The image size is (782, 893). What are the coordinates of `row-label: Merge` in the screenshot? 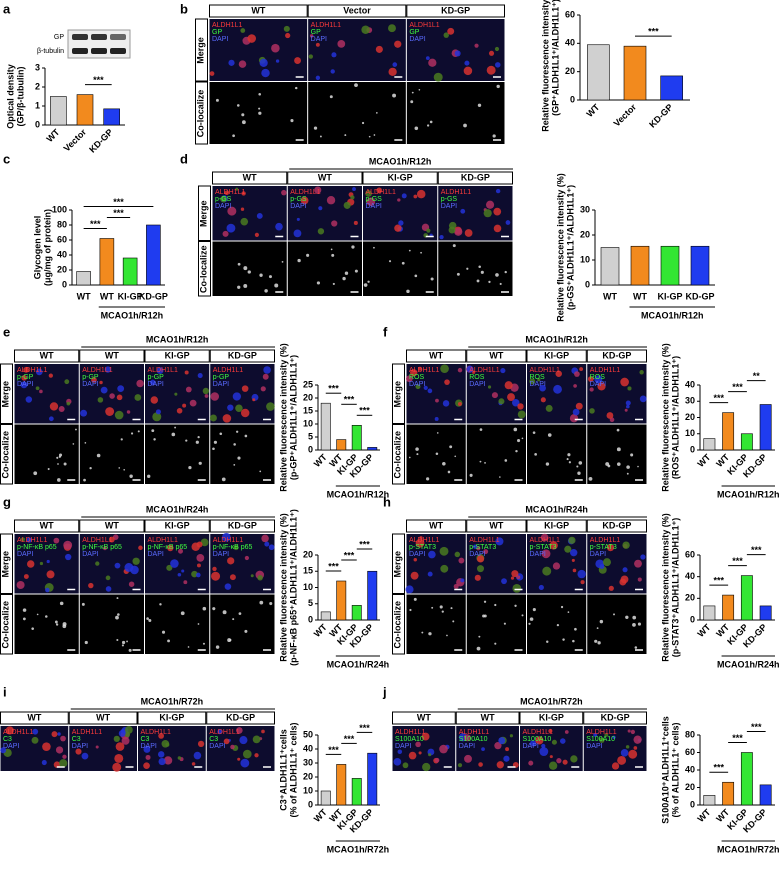 It's located at (397, 564).